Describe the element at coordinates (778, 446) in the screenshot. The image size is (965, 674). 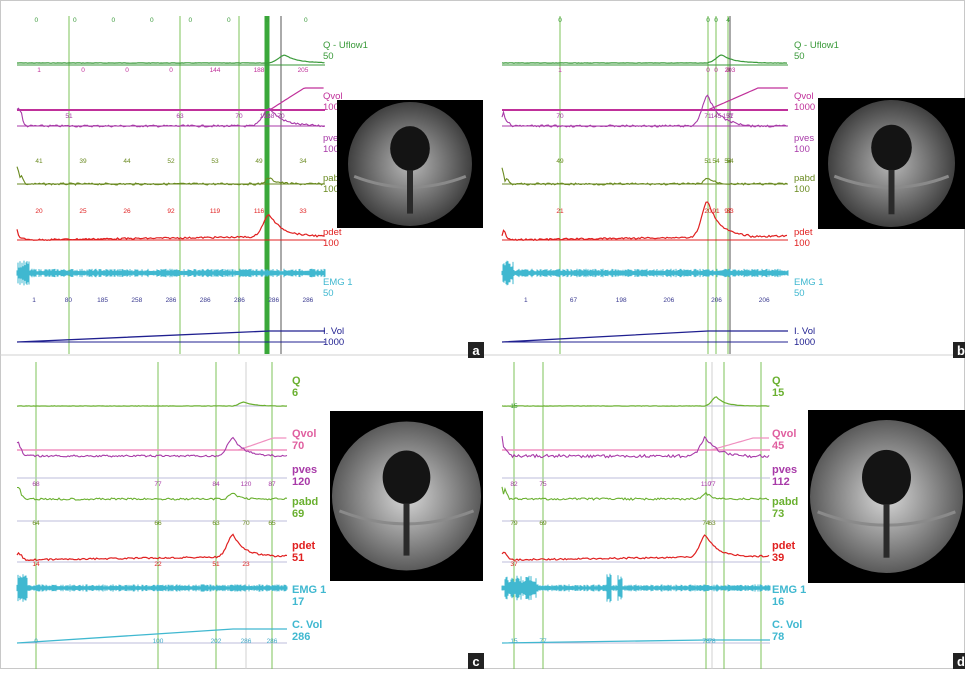
I see `channel-scale: 45` at that location.